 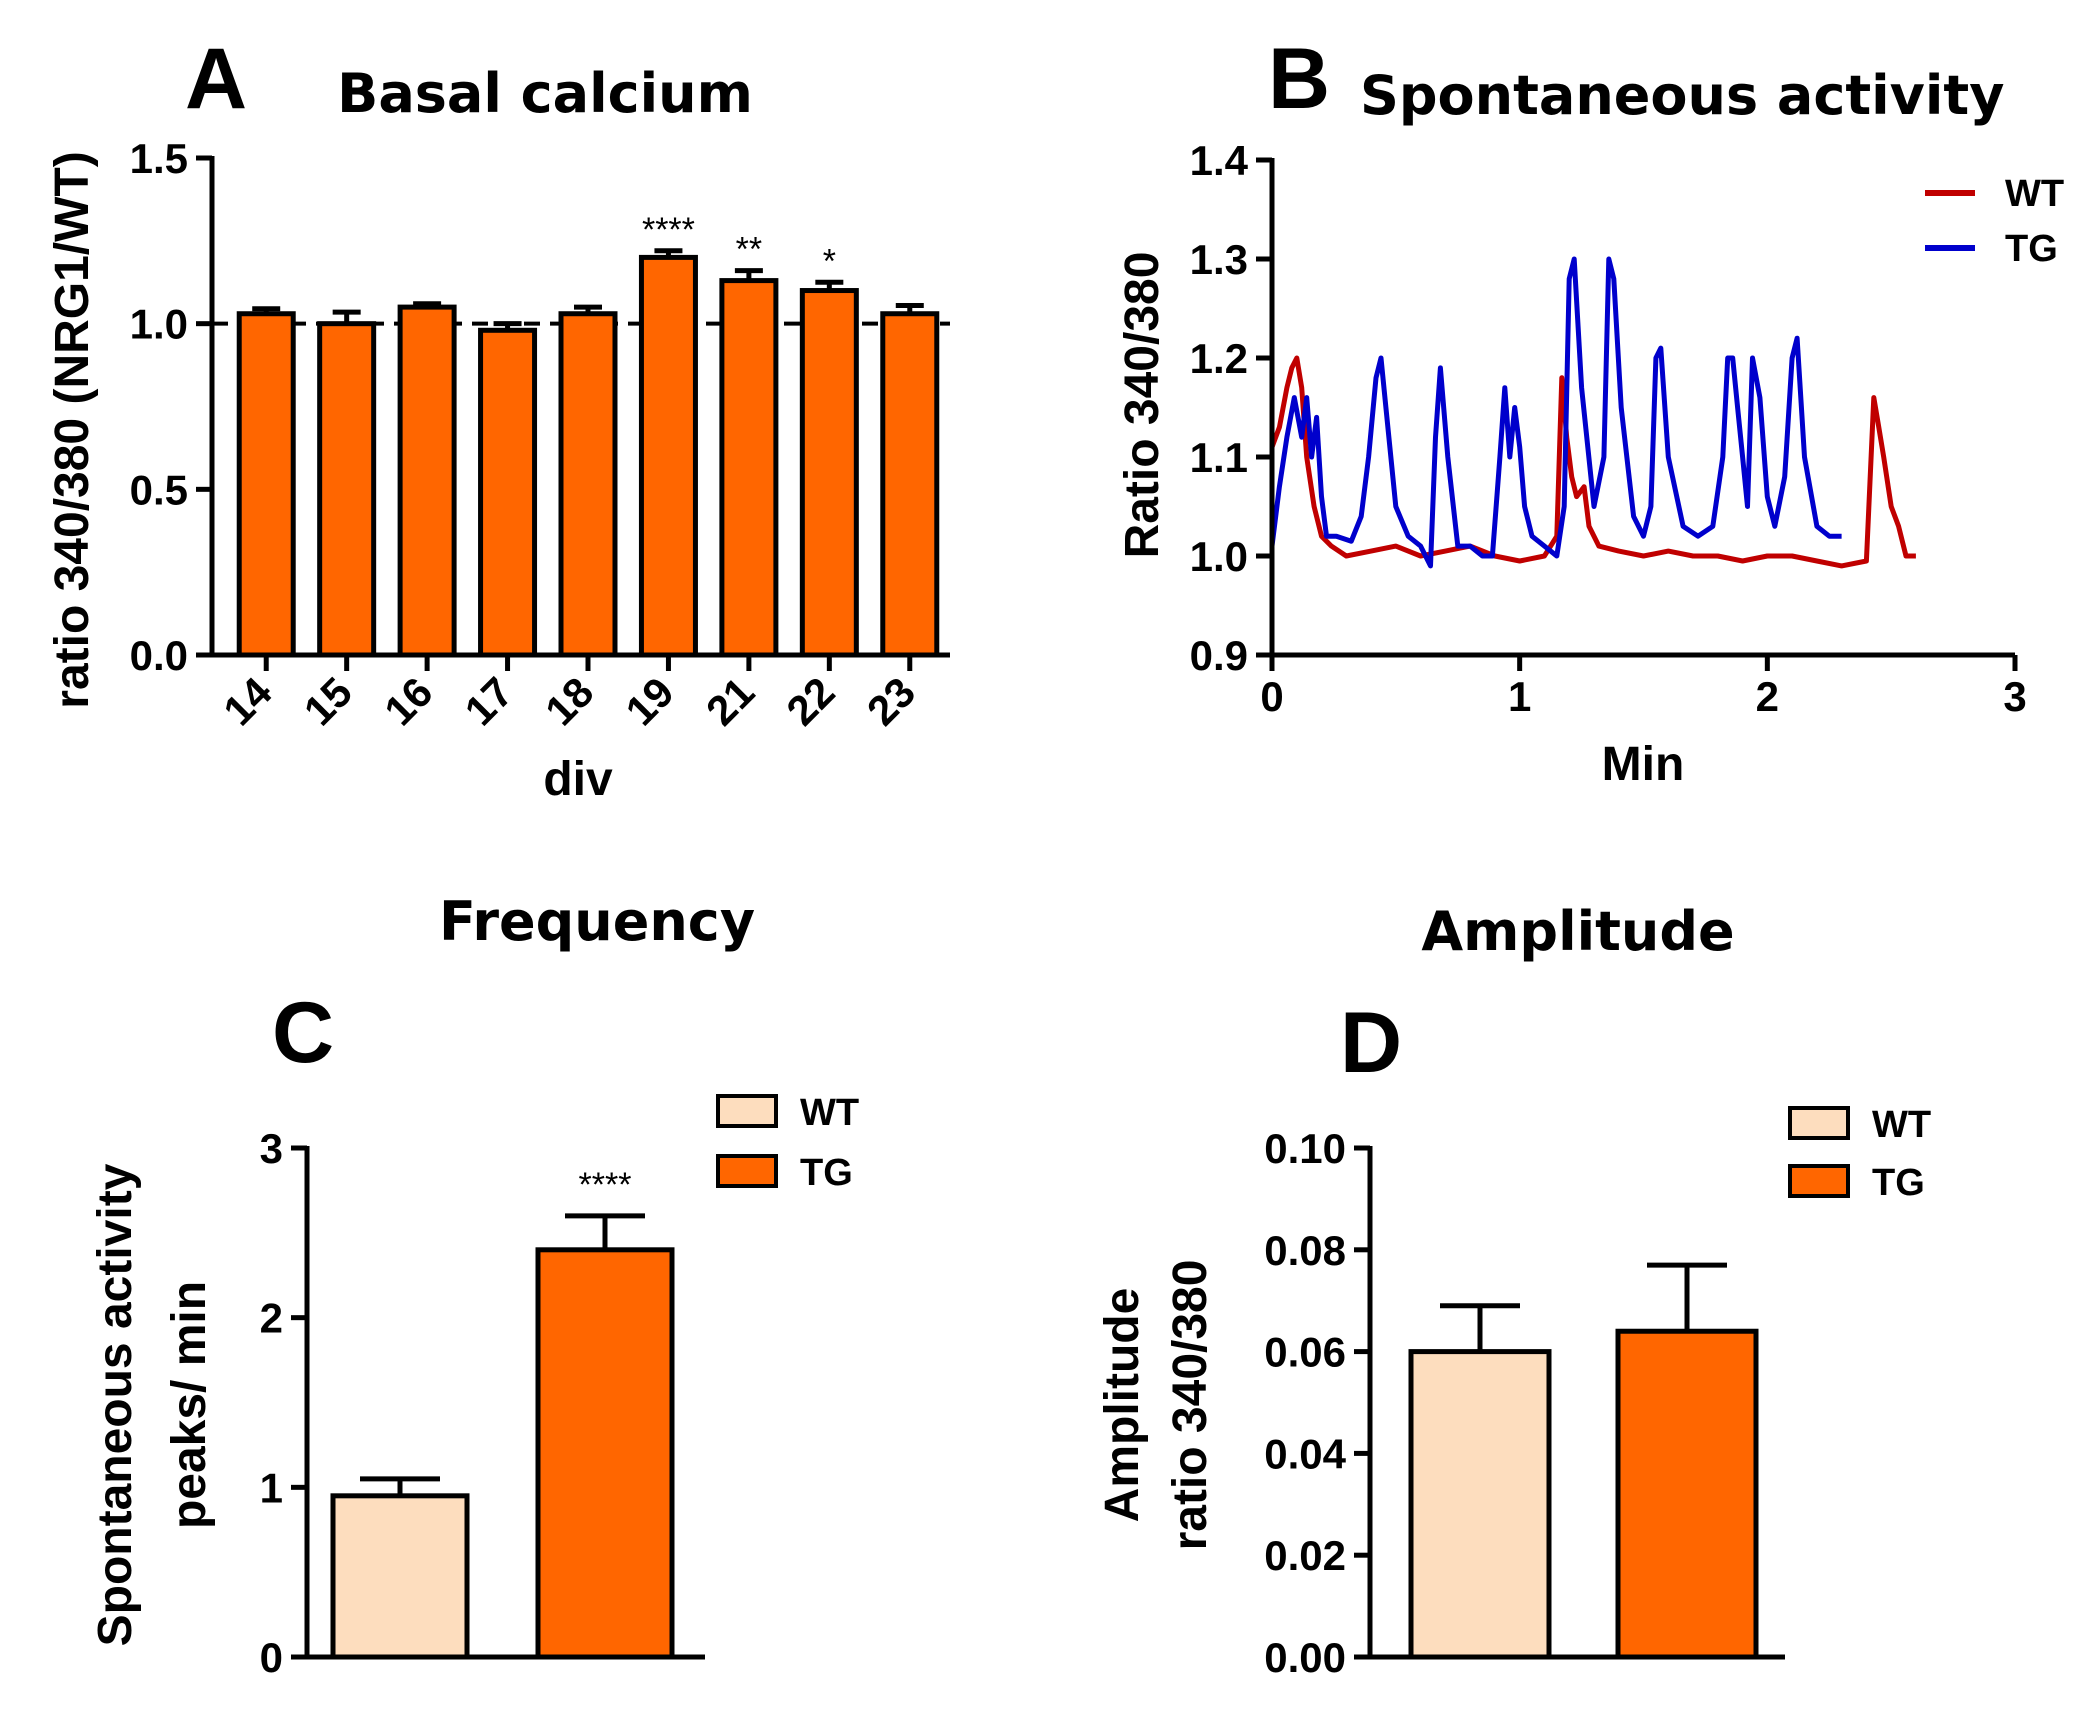 I want to click on x-tick-label: 14, so click(x=247, y=701).